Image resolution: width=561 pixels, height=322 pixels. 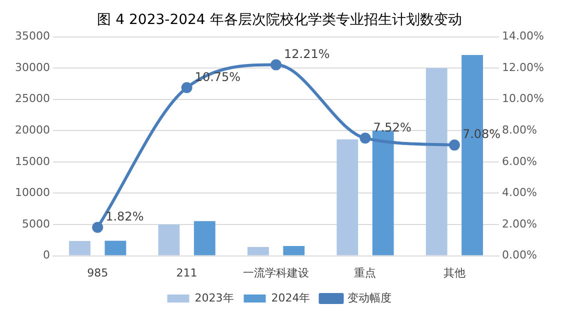 I want to click on y2-tick-label: 2.00%, so click(x=520, y=223).